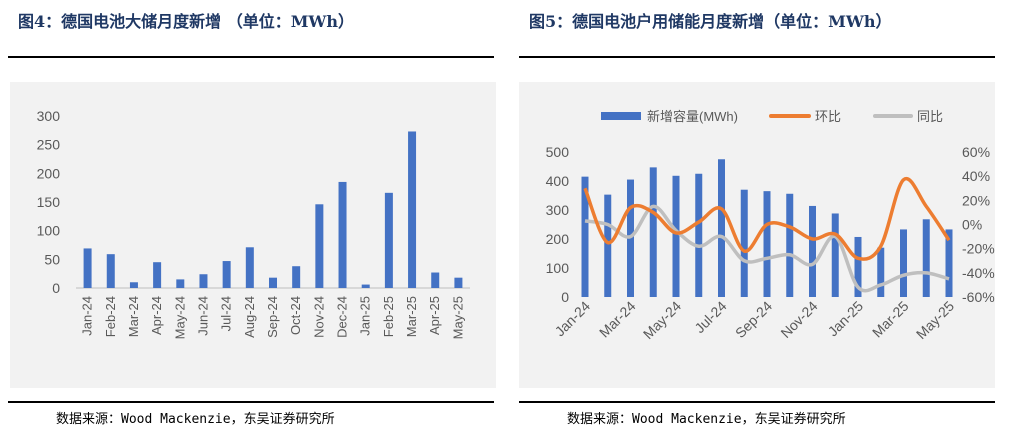 This screenshot has height=433, width=1009. Describe the element at coordinates (978, 297) in the screenshot. I see `y2-tick-label: -60%` at that location.